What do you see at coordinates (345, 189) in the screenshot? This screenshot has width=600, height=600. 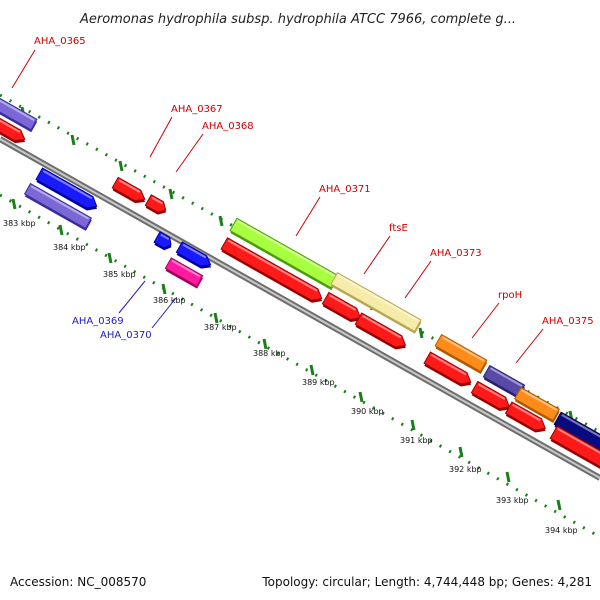 I see `gene-label: AHA_0371` at bounding box center [345, 189].